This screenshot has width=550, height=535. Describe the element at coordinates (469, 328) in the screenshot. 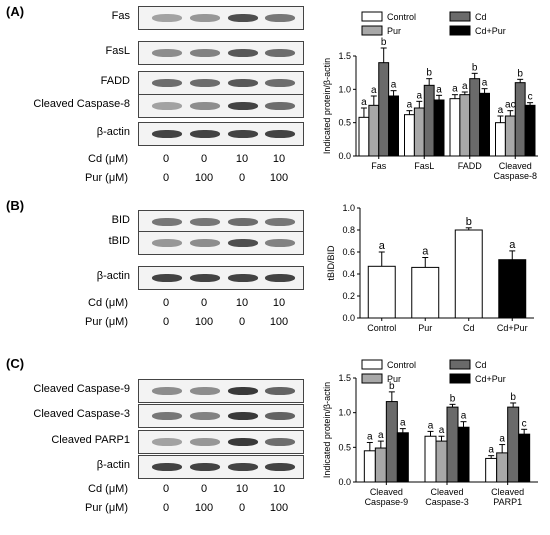

I see `x-tick-label: Cd` at that location.